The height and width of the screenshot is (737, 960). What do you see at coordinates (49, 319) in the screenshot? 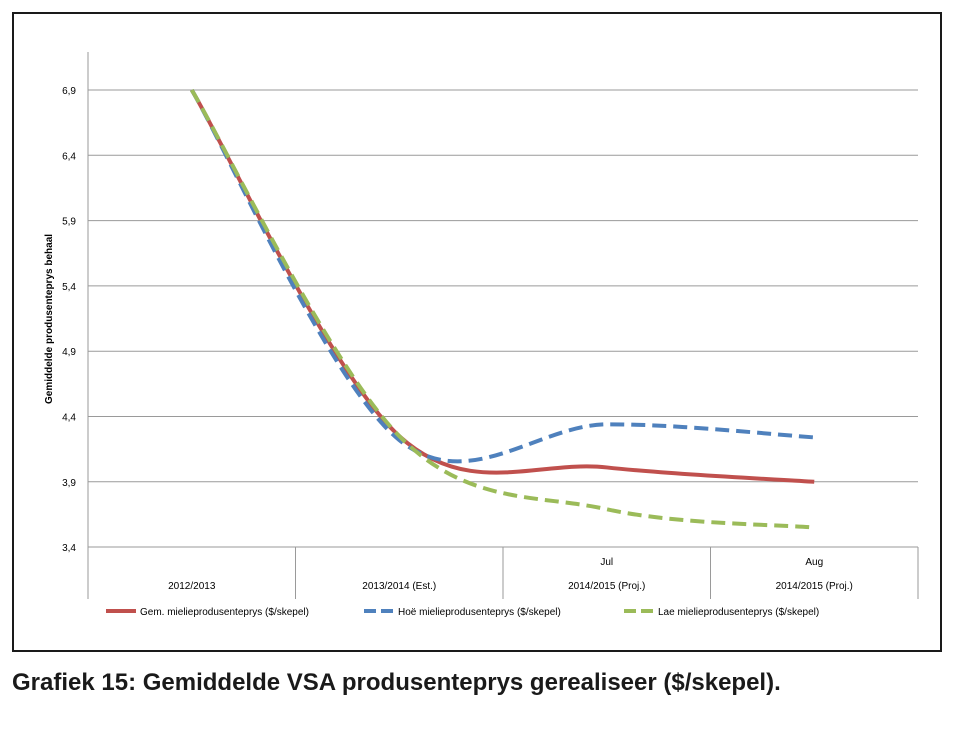
I see `y-axis-label: Gemiddelde produsenteprys behaal` at bounding box center [49, 319].